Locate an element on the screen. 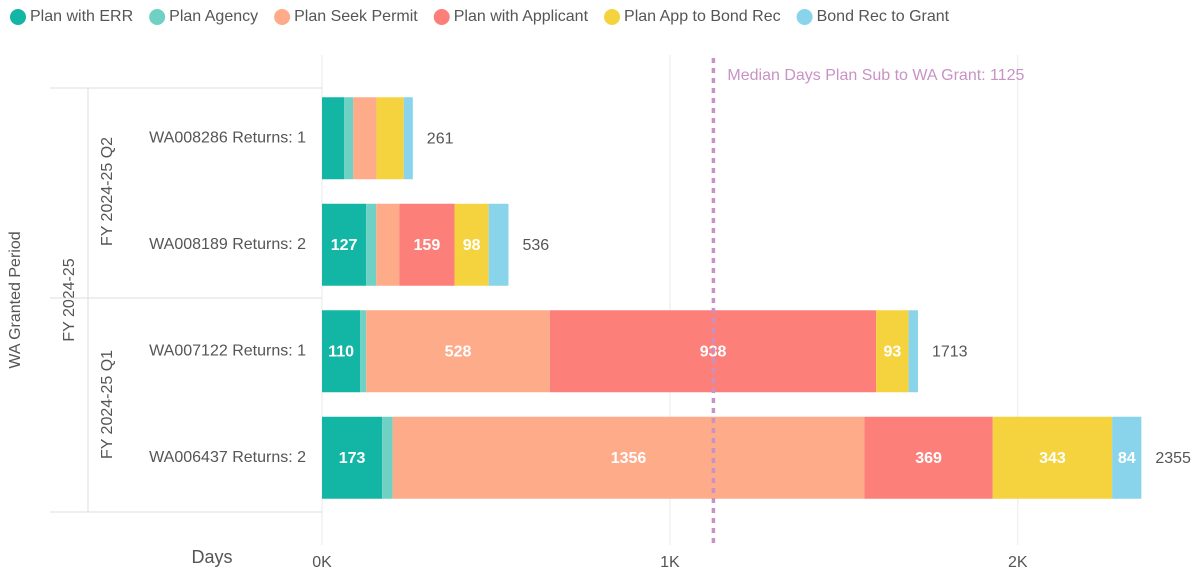  legend-label: Plan with Applicant is located at coordinates (521, 16).